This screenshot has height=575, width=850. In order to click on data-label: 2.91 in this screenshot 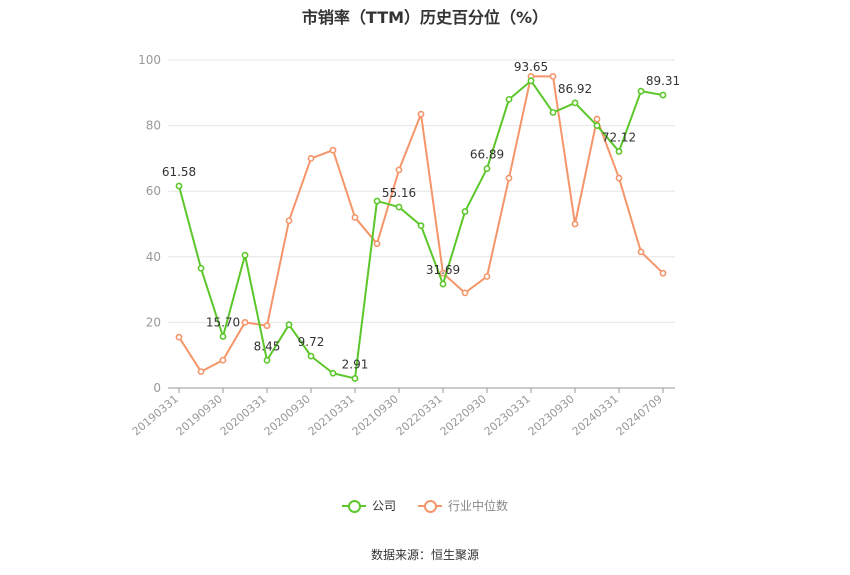, I will do `click(355, 364)`.